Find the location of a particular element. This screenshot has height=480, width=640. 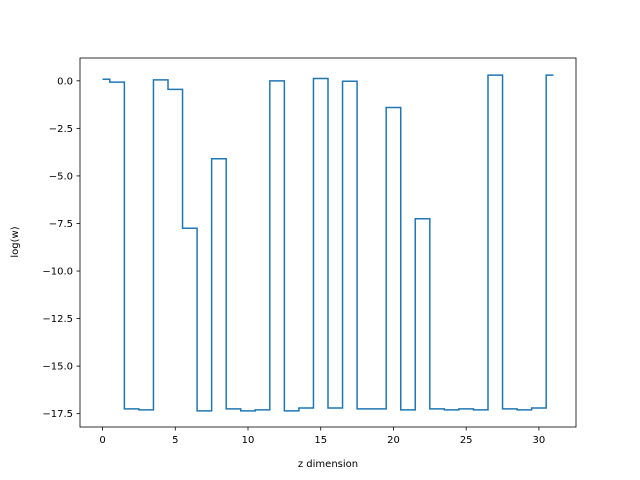

x-axis-ticks: 0 5 10 15 20 25 30 is located at coordinates (322, 436).